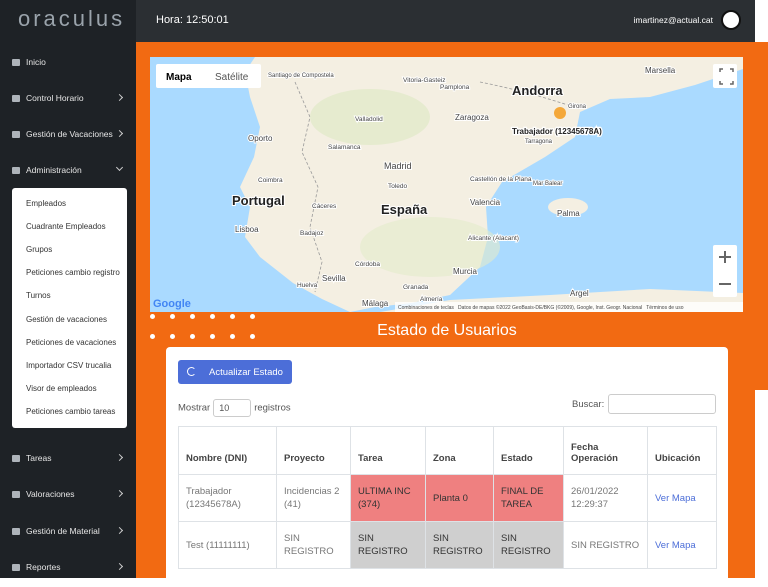  I want to click on map-label: Almería, so click(431, 299).